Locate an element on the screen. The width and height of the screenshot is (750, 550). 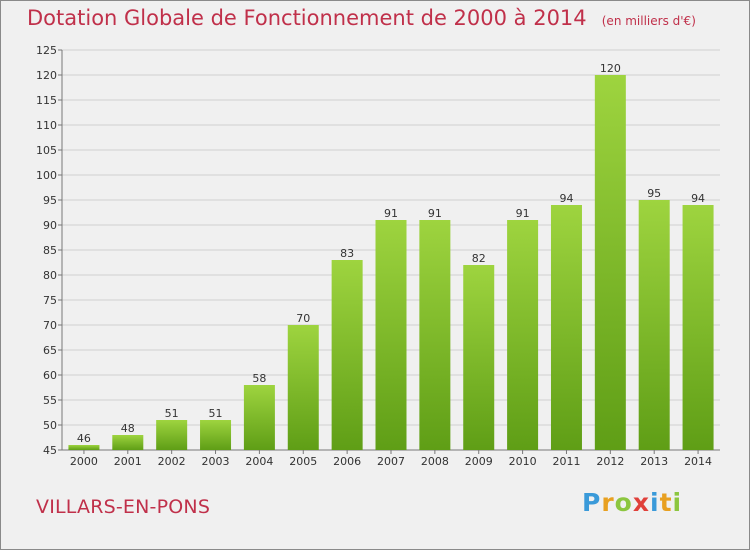
data-label: 70 is located at coordinates (303, 318).